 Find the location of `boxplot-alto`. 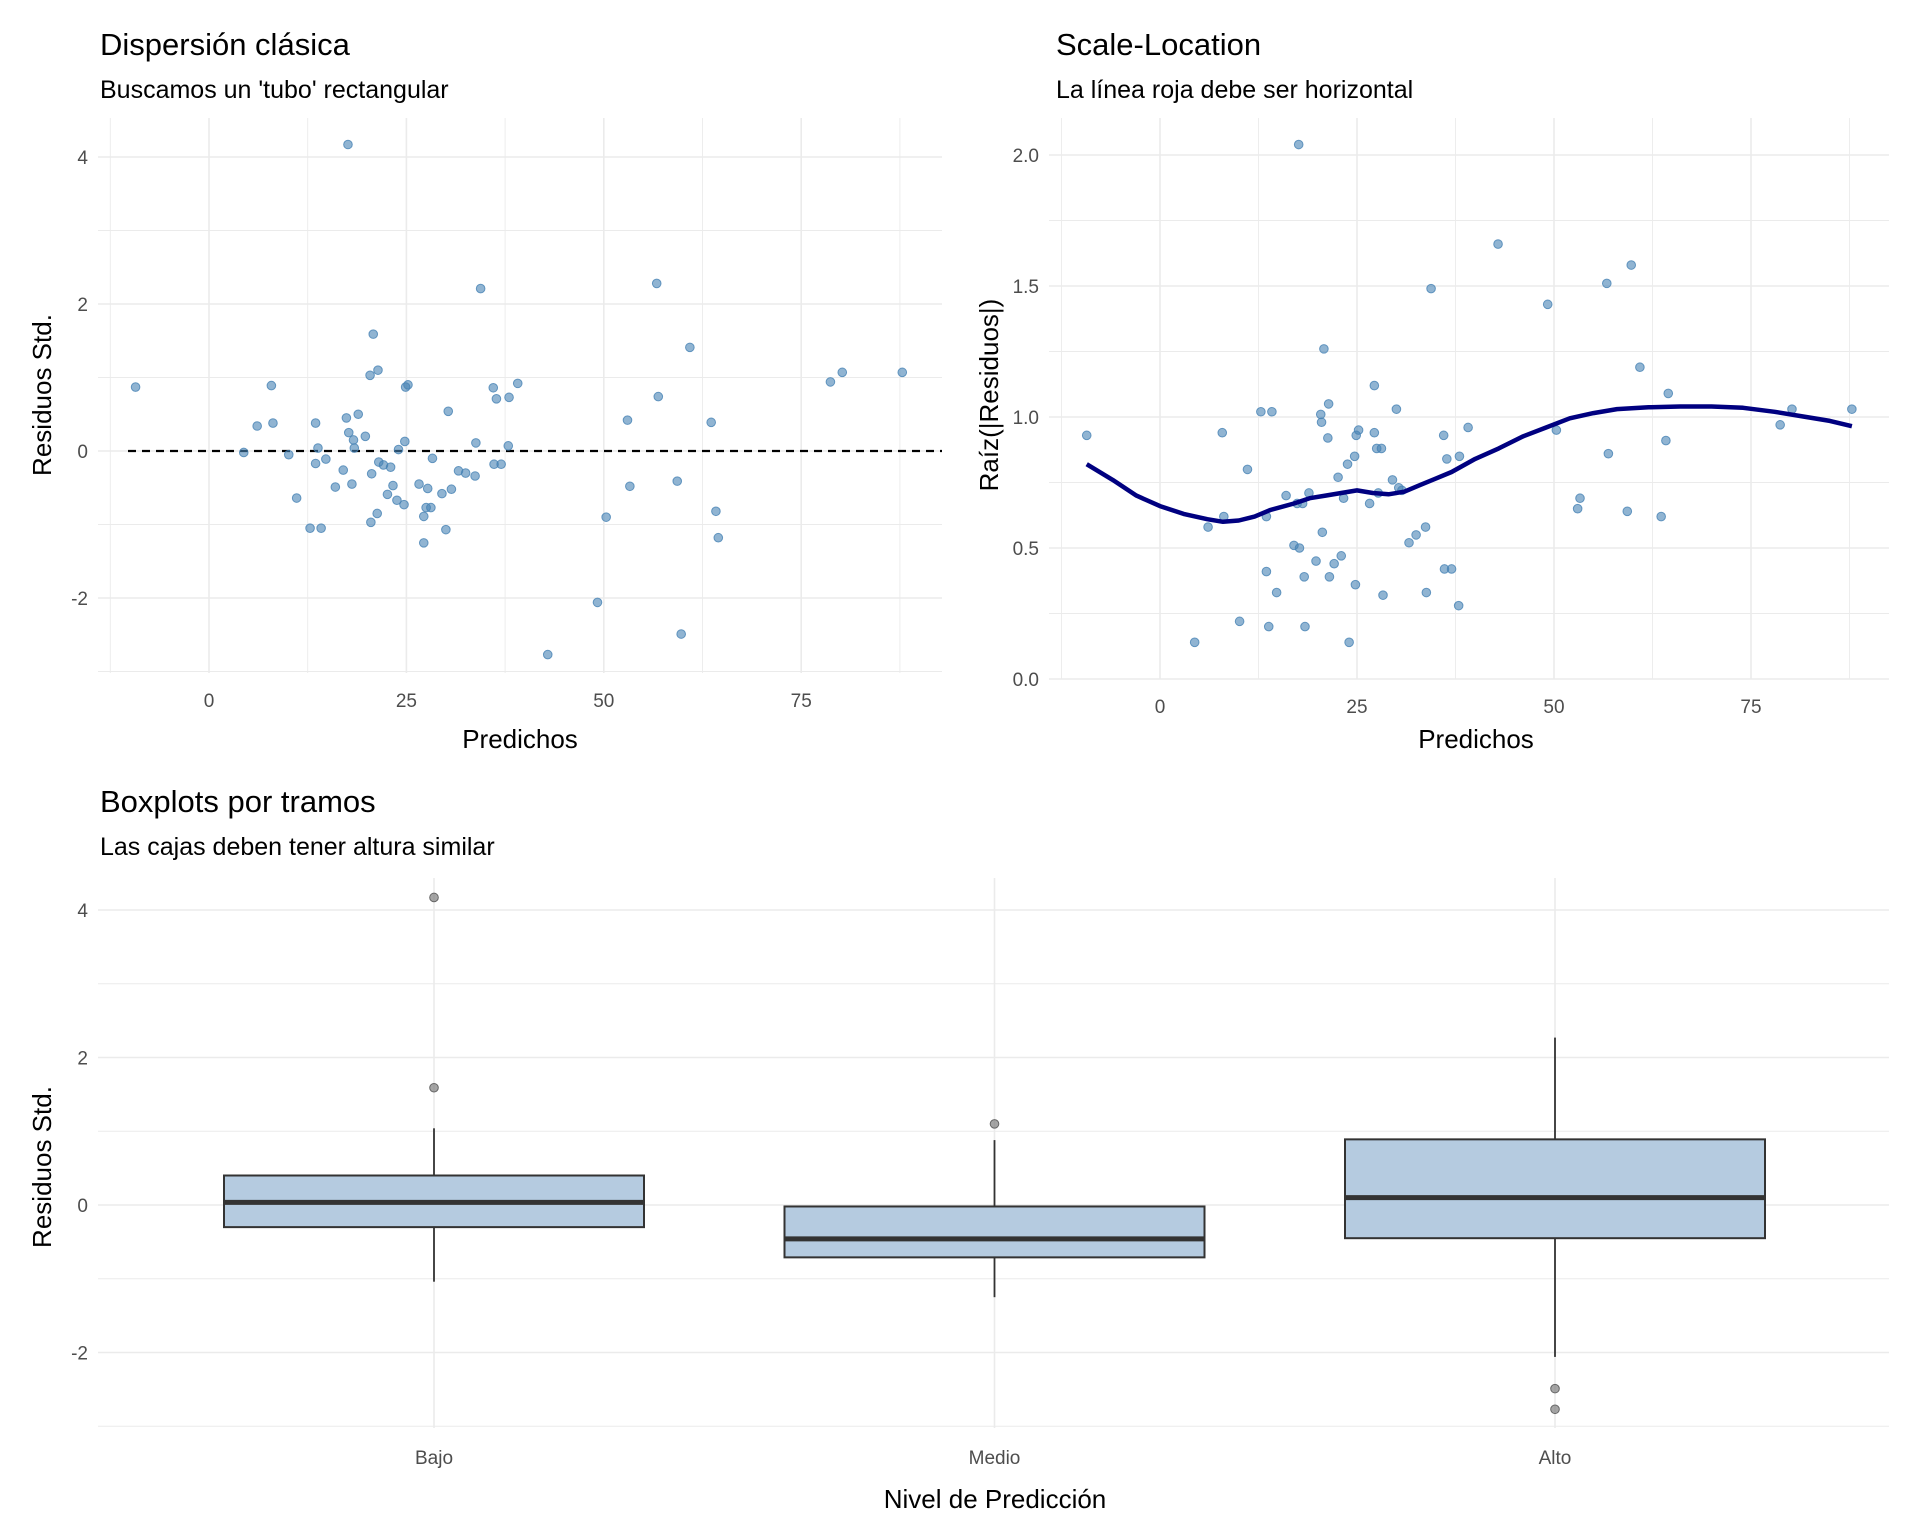

boxplot-alto is located at coordinates (1555, 1226).